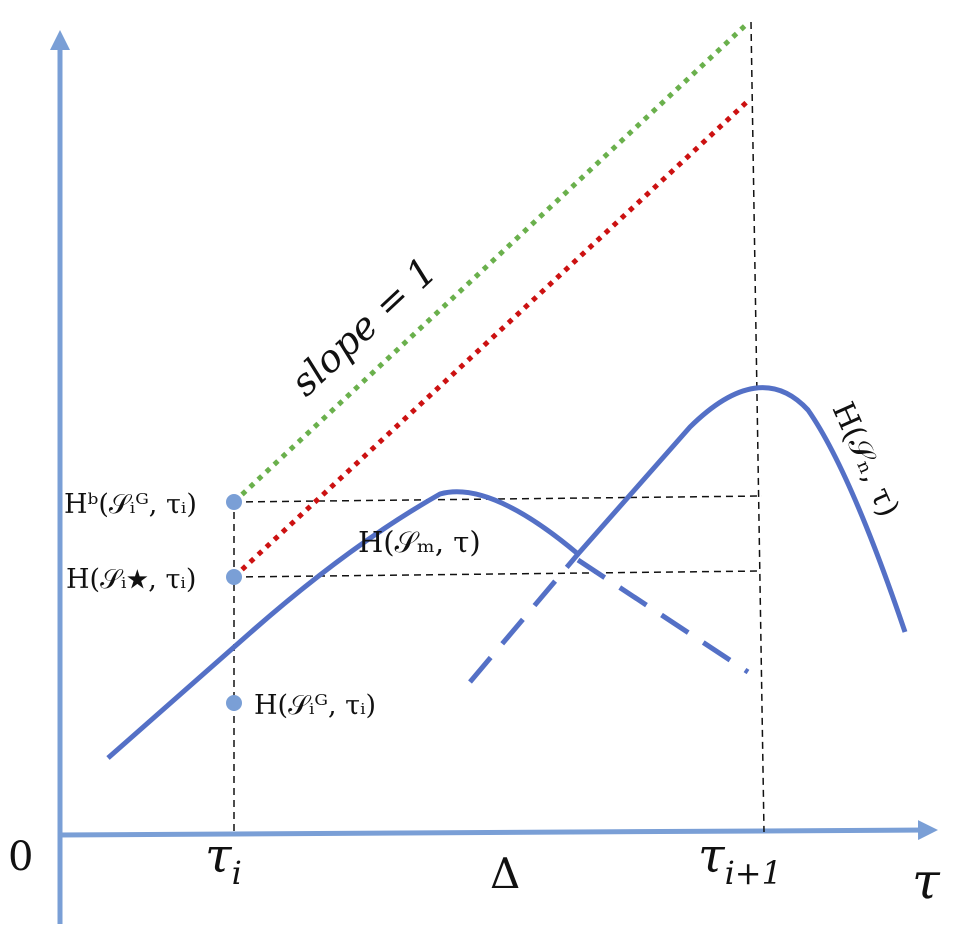 This screenshot has width=964, height=926. Describe the element at coordinates (234, 577) in the screenshot. I see `point-hstar` at that location.